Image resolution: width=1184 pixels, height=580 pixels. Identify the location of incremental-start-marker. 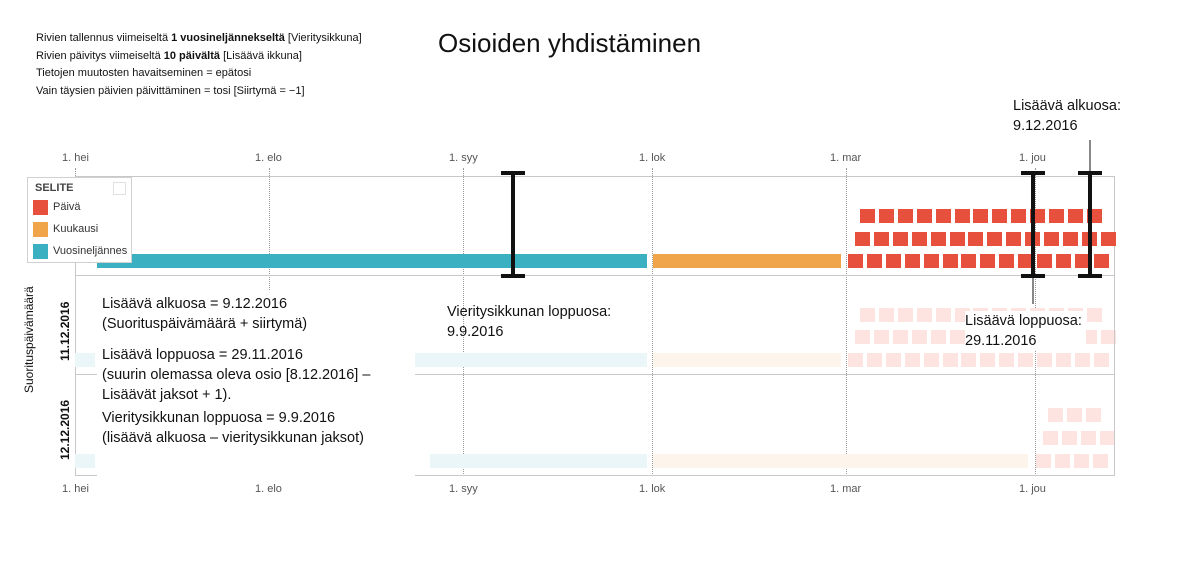
(1090, 224).